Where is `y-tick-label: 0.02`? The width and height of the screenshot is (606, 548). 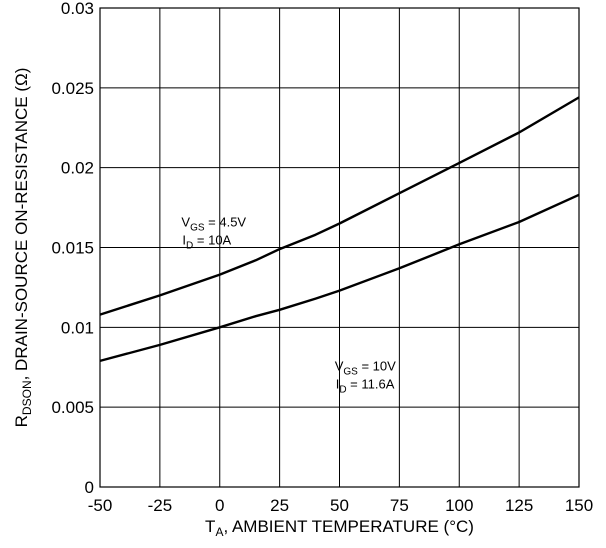
y-tick-label: 0.02 is located at coordinates (77, 168).